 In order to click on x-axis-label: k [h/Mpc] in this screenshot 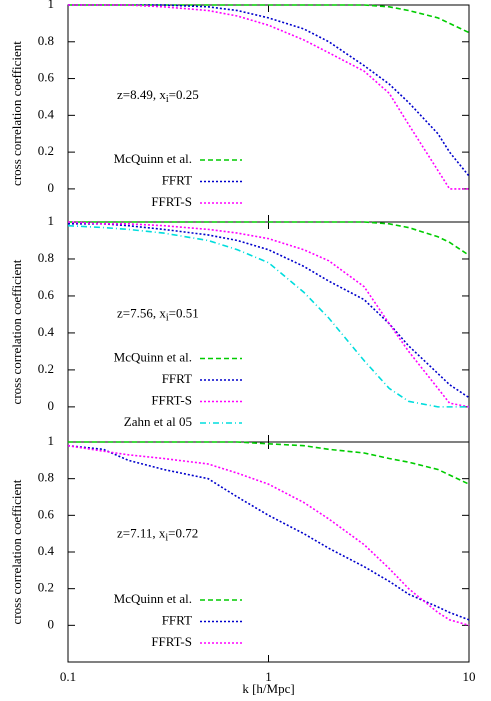, I will do `click(268, 688)`.